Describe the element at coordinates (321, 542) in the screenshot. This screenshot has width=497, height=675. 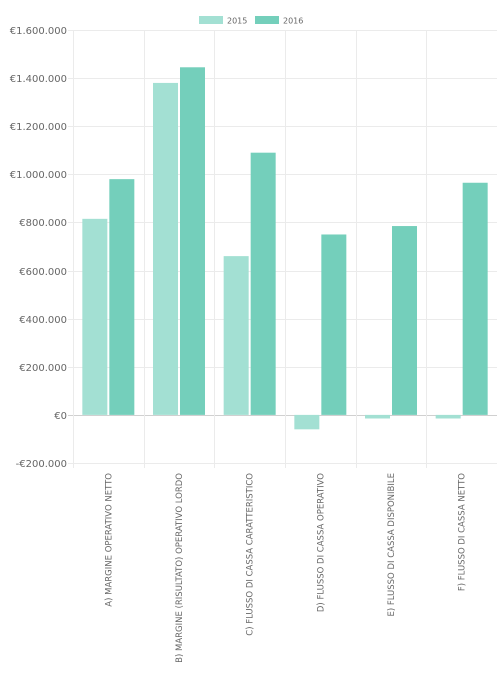
I see `x-tick-label: D) FLUSSO DI CASSA OPERATIVO` at that location.